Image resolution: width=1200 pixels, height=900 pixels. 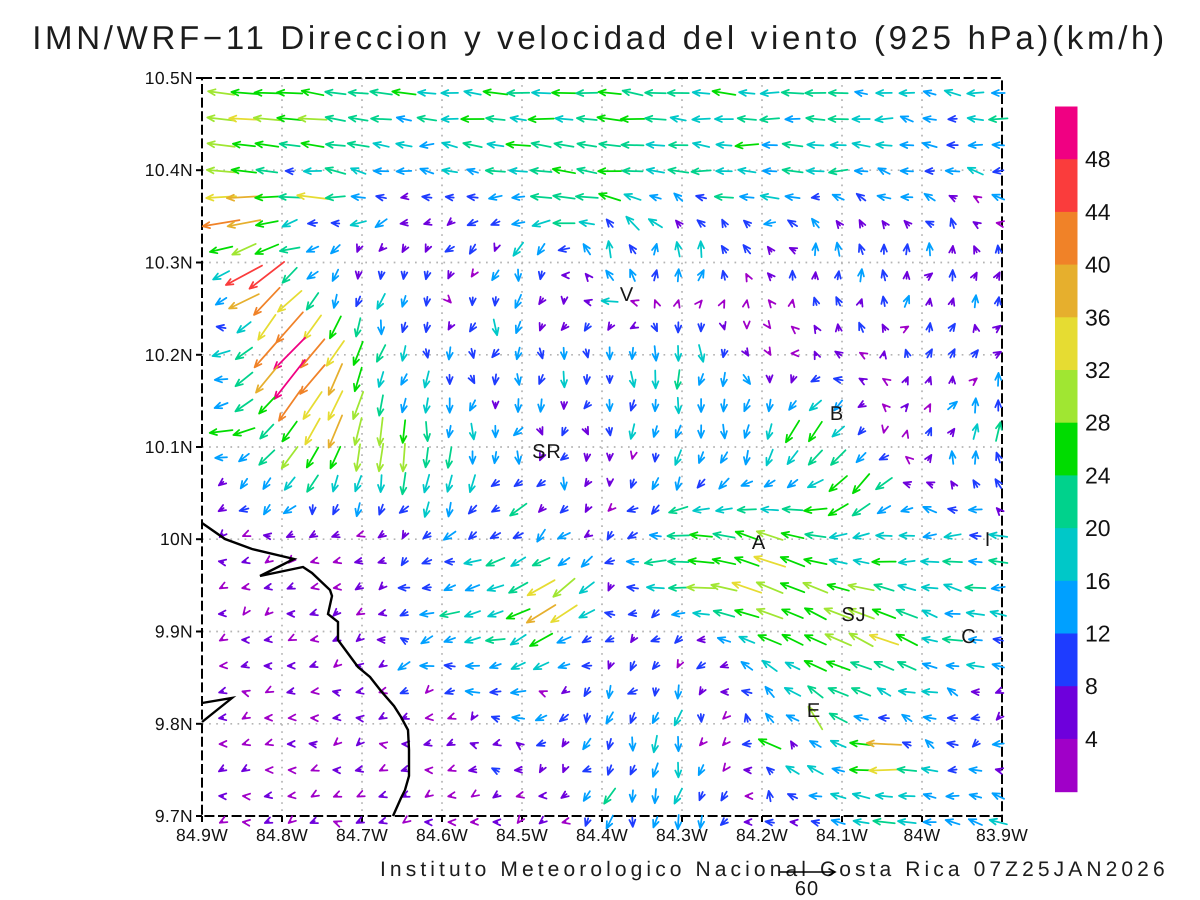 I want to click on svg-text: 8, so click(x=1091, y=686).